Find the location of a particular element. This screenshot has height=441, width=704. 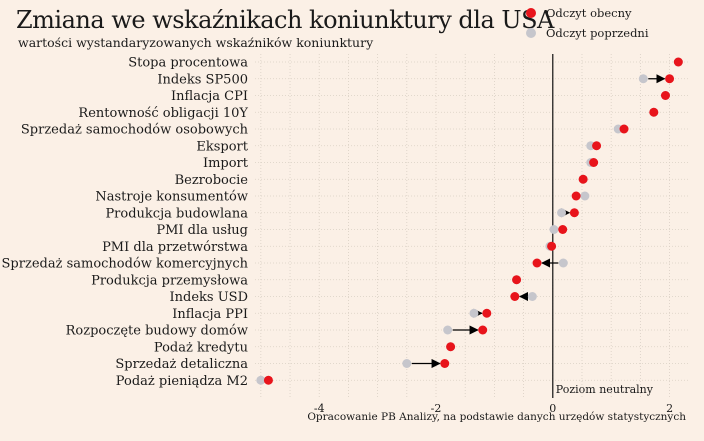

category-label: Sprzedaż samochodów komercyjnych is located at coordinates (125, 264).